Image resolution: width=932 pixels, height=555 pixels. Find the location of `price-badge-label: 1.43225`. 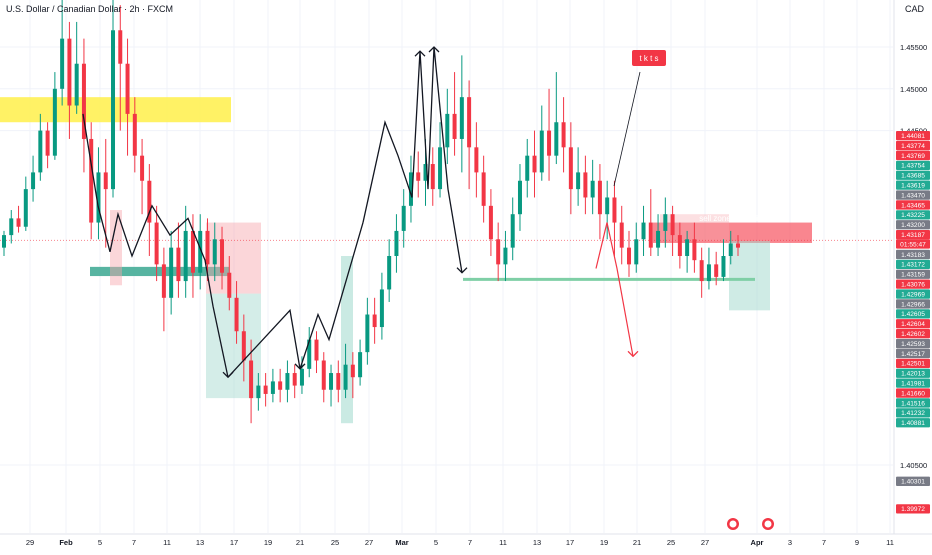

price-badge-label: 1.43225 is located at coordinates (913, 215).